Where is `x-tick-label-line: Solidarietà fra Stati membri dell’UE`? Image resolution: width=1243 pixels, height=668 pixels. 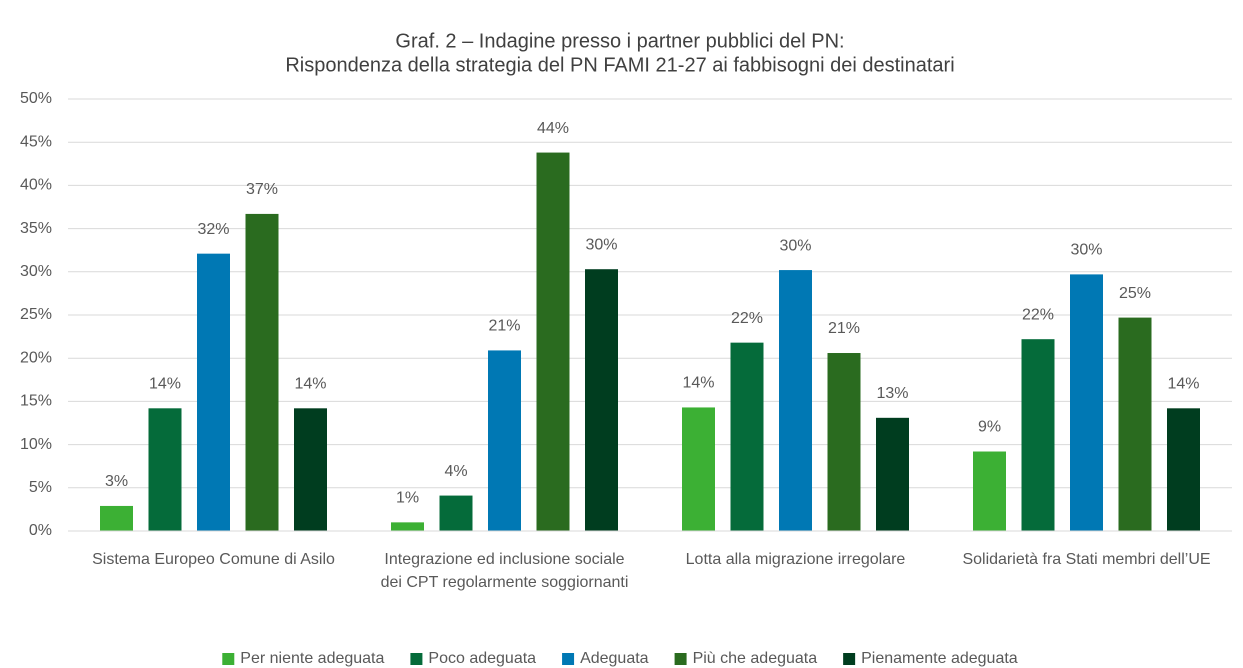 x-tick-label-line: Solidarietà fra Stati membri dell’UE is located at coordinates (1086, 559).